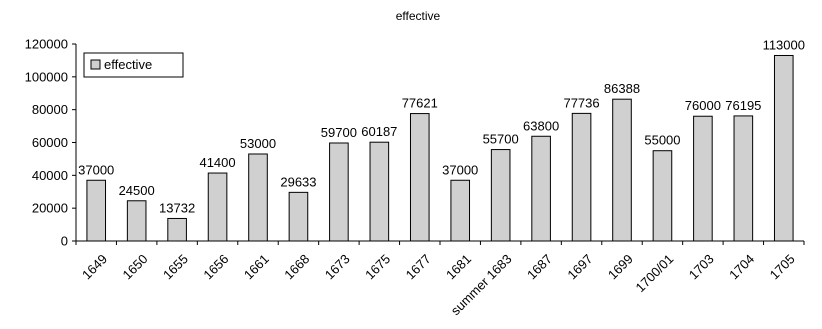  What do you see at coordinates (339, 132) in the screenshot?
I see `data-label: 59700` at bounding box center [339, 132].